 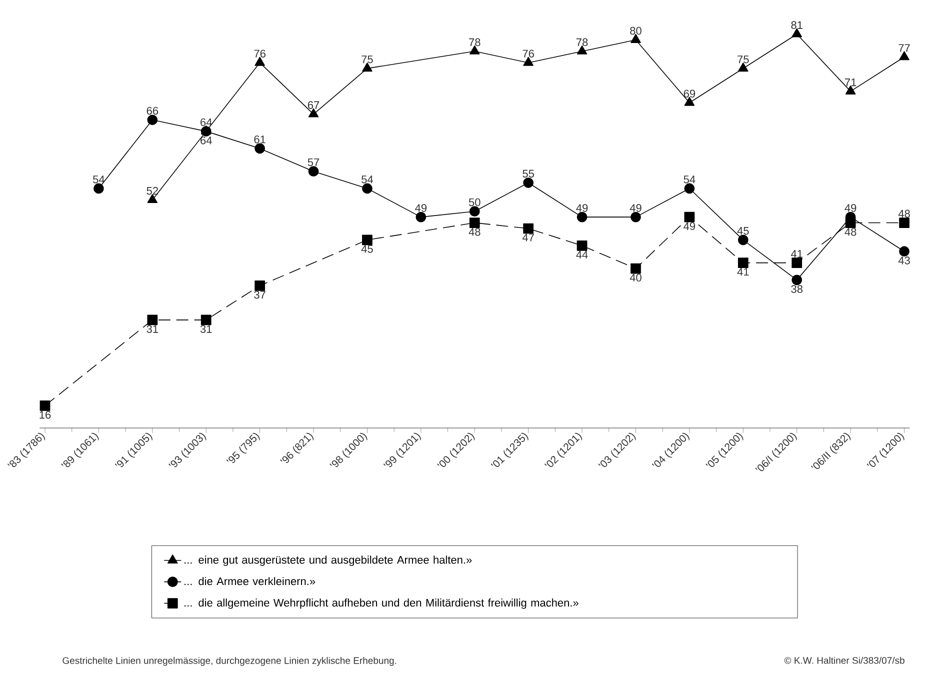 I want to click on data-label: 40, so click(x=636, y=278).